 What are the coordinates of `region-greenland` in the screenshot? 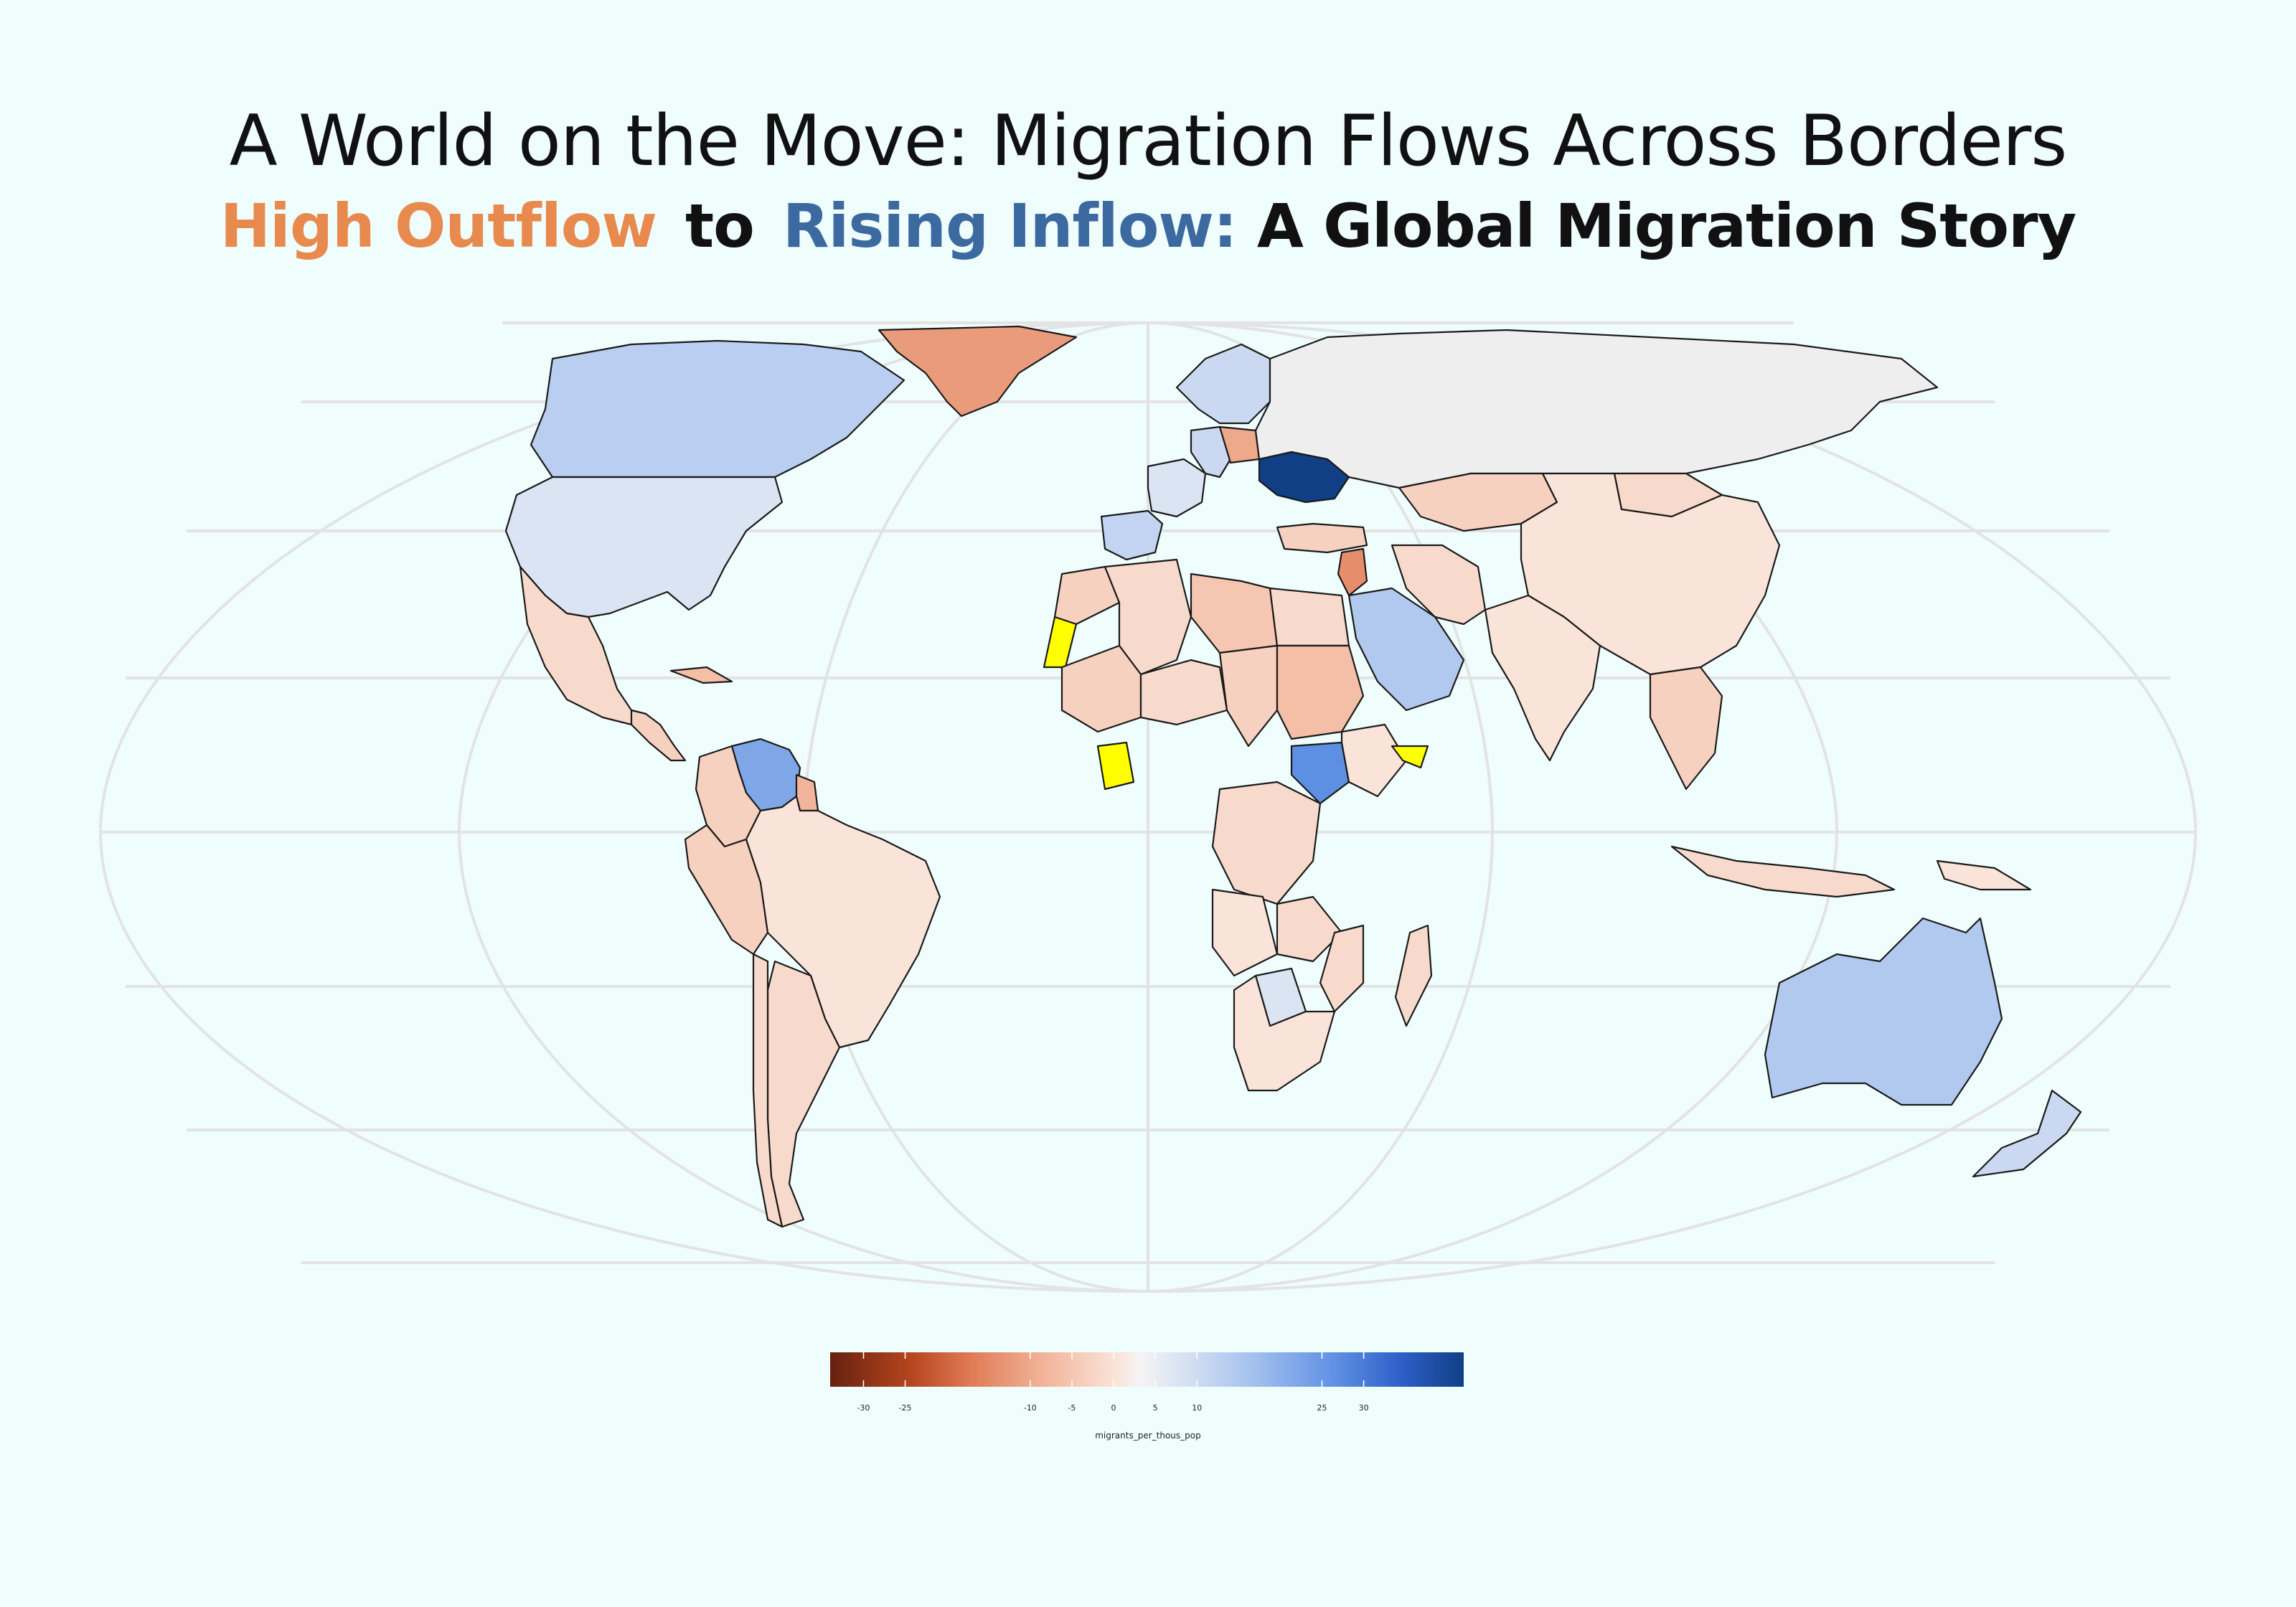 It's located at (978, 372).